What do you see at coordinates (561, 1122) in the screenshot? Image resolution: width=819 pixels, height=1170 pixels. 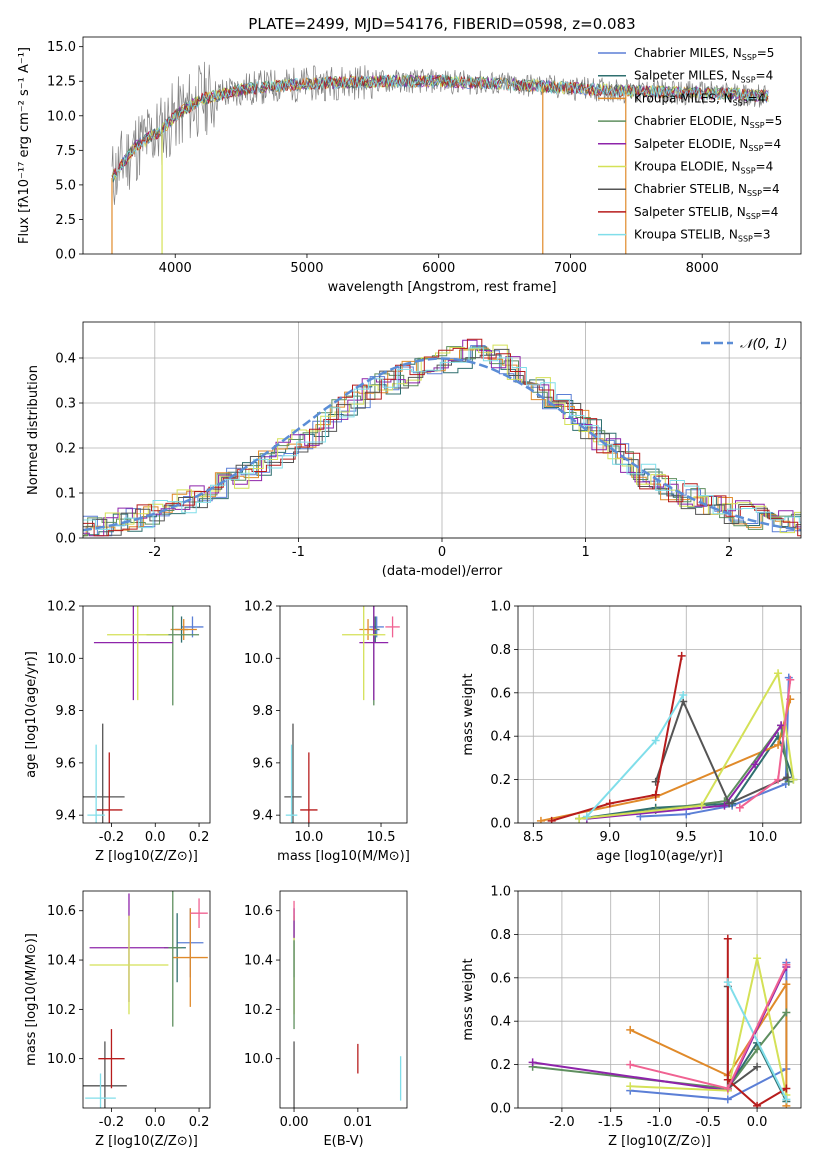 I see `x-tick-label: -2.0` at bounding box center [561, 1122].